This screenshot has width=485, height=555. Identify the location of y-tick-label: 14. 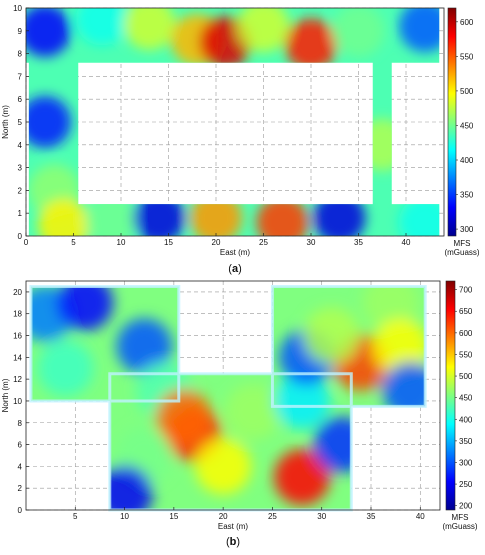
(17, 357).